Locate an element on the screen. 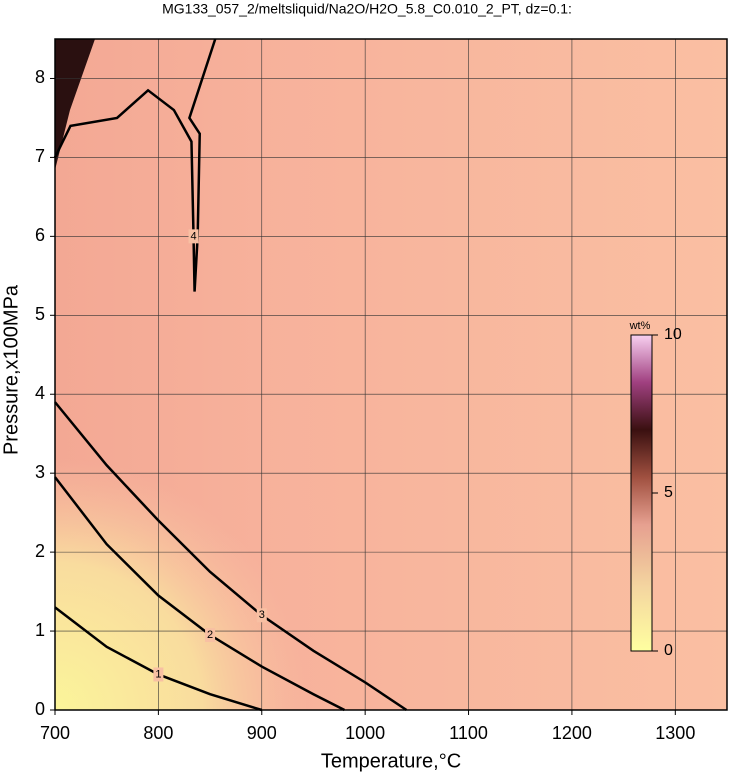 This screenshot has height=776, width=734. y-axis-label: Pressure,x100MPa is located at coordinates (11, 369).